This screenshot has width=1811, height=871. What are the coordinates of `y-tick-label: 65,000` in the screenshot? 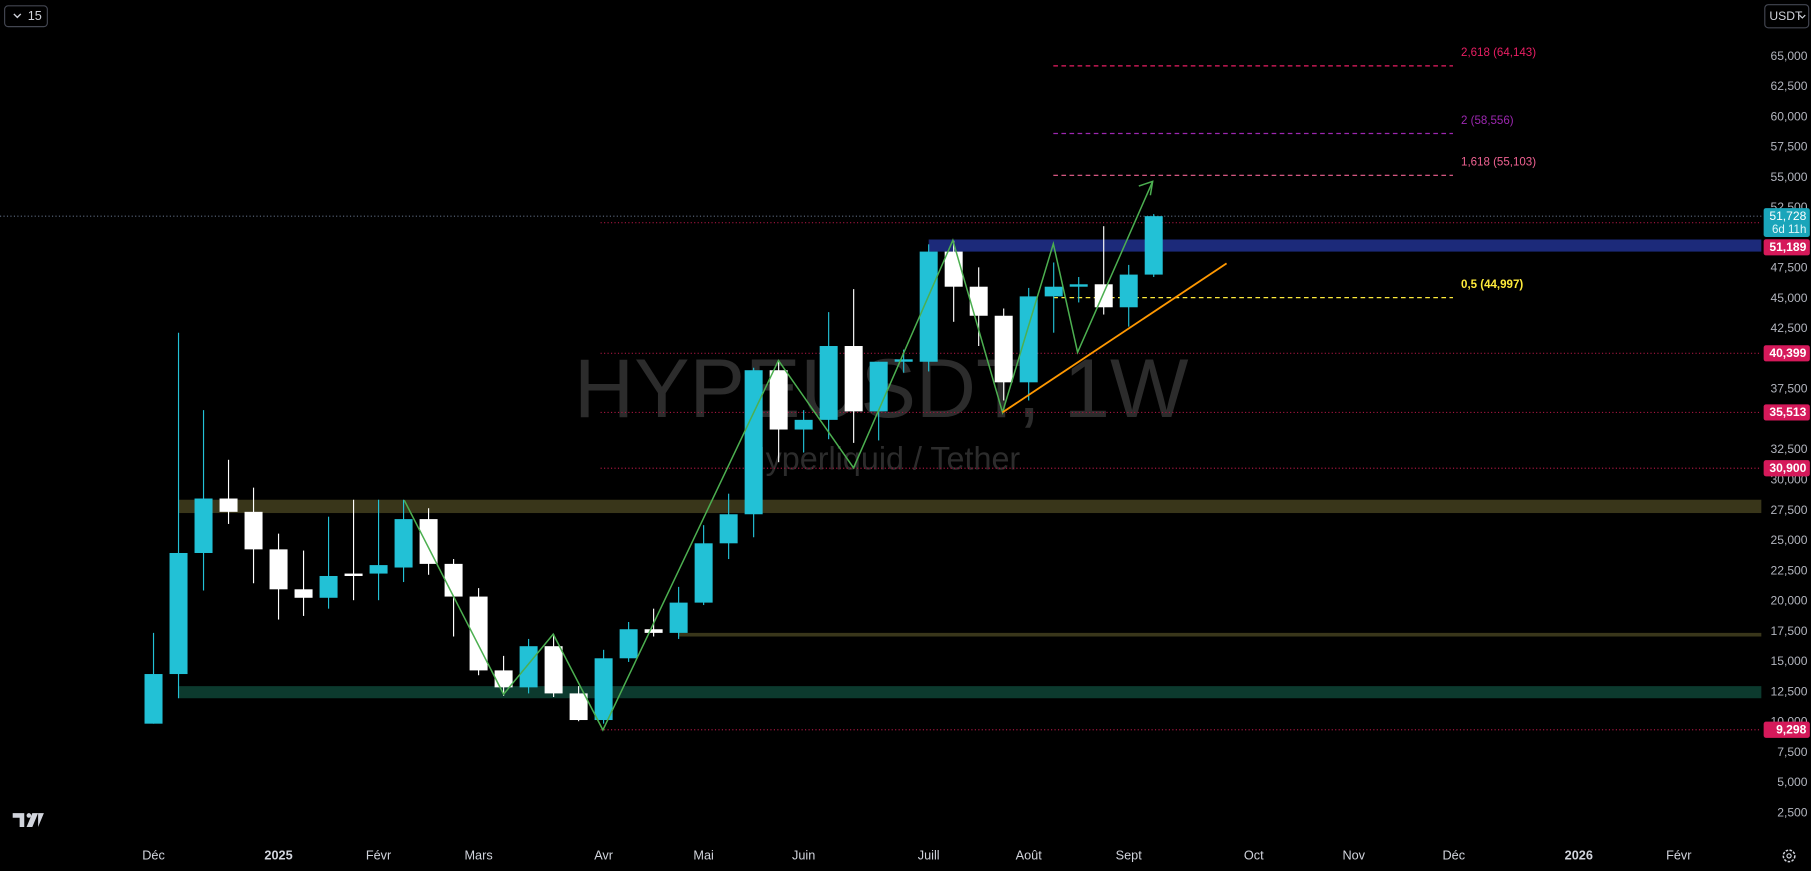 It's located at (1788, 56).